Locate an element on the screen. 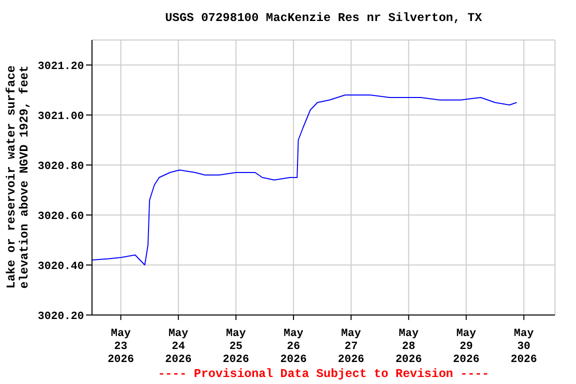 The width and height of the screenshot is (576, 384). x-tick-label: May 25 2026 is located at coordinates (236, 347).